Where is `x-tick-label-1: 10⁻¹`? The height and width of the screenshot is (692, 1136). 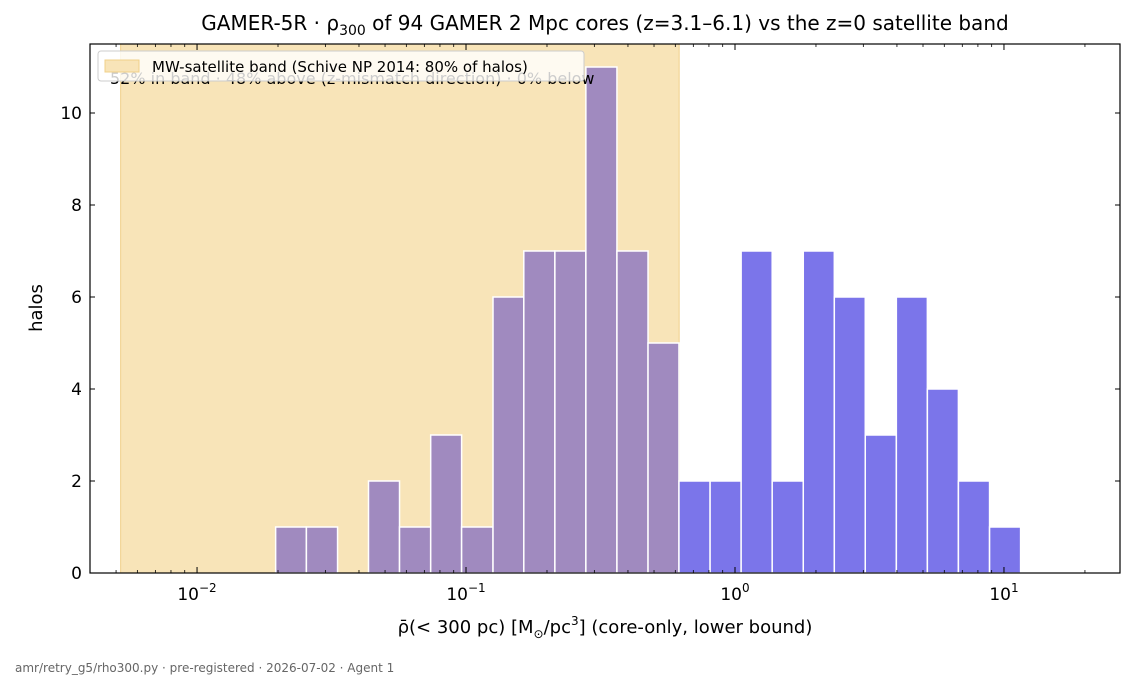 x-tick-label-1: 10⁻¹ is located at coordinates (465, 593).